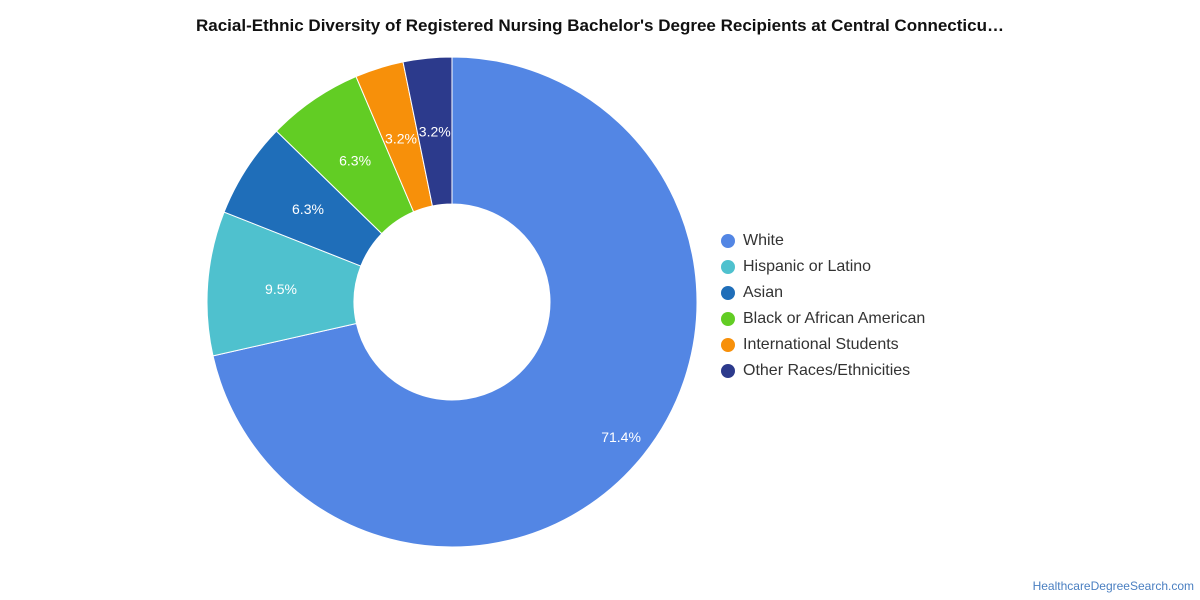  What do you see at coordinates (834, 318) in the screenshot?
I see `legend-label: Black or African American` at bounding box center [834, 318].